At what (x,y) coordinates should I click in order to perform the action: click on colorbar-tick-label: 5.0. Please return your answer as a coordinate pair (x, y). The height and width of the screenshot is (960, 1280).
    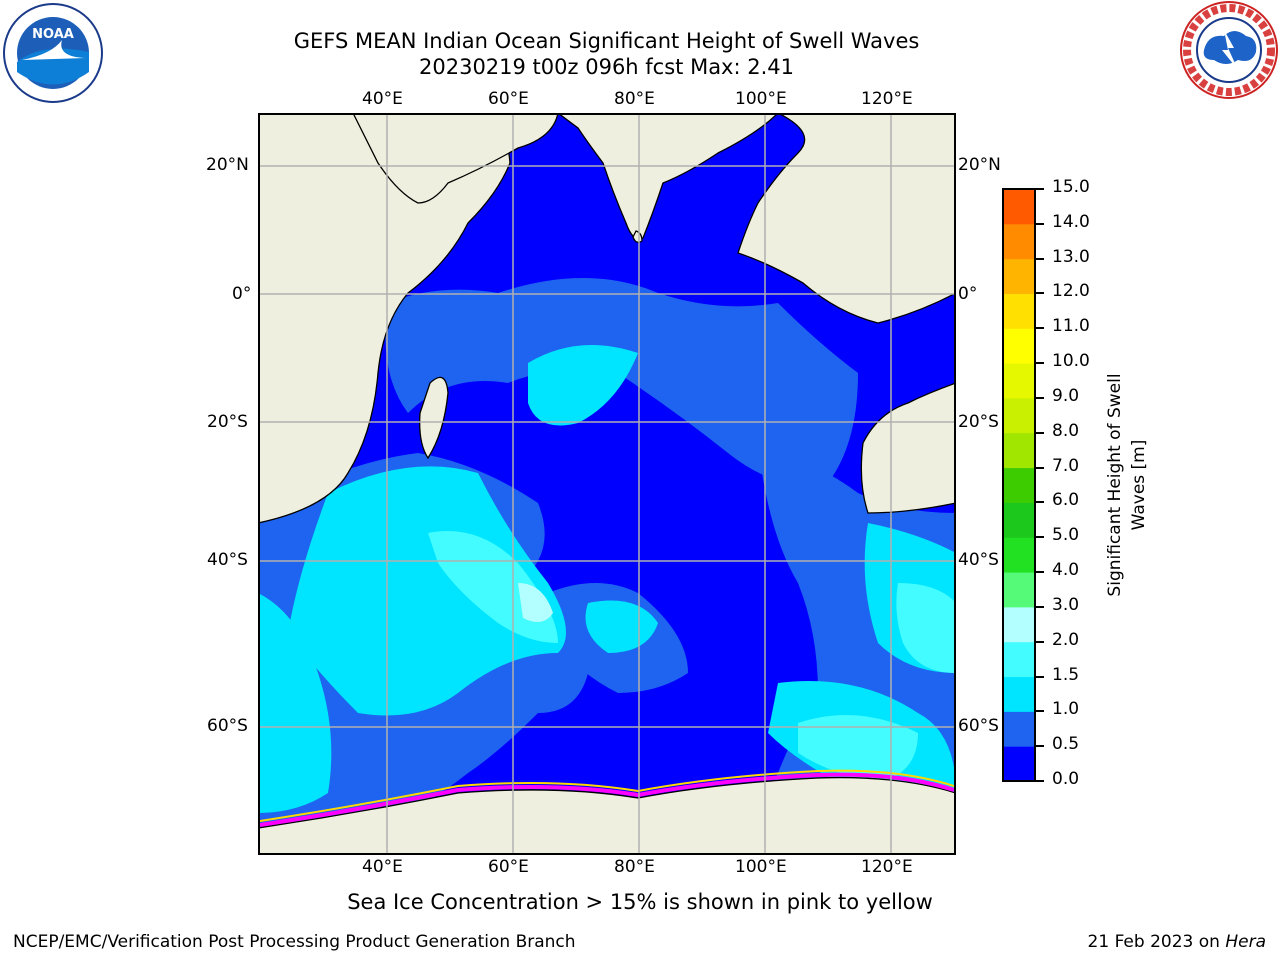
    Looking at the image, I should click on (1066, 535).